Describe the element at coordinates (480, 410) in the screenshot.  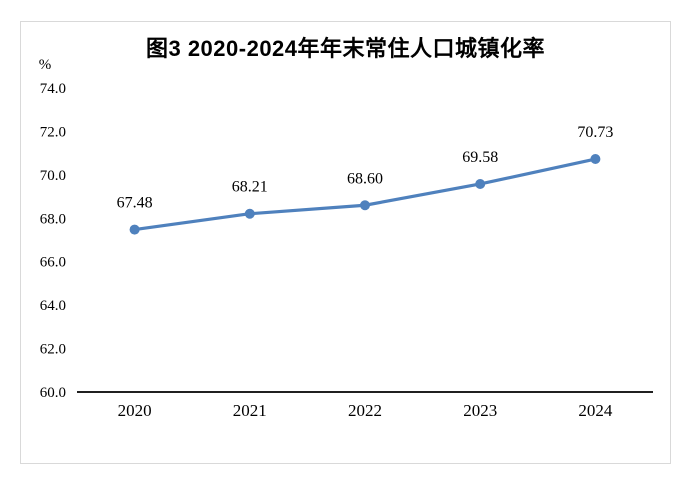
I see `x-tick-label: 2023` at that location.